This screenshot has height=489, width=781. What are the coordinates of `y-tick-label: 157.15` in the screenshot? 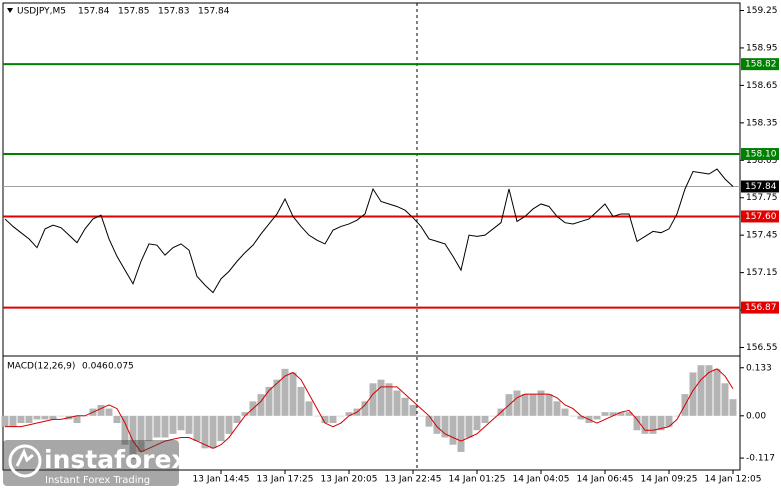 It's located at (762, 273).